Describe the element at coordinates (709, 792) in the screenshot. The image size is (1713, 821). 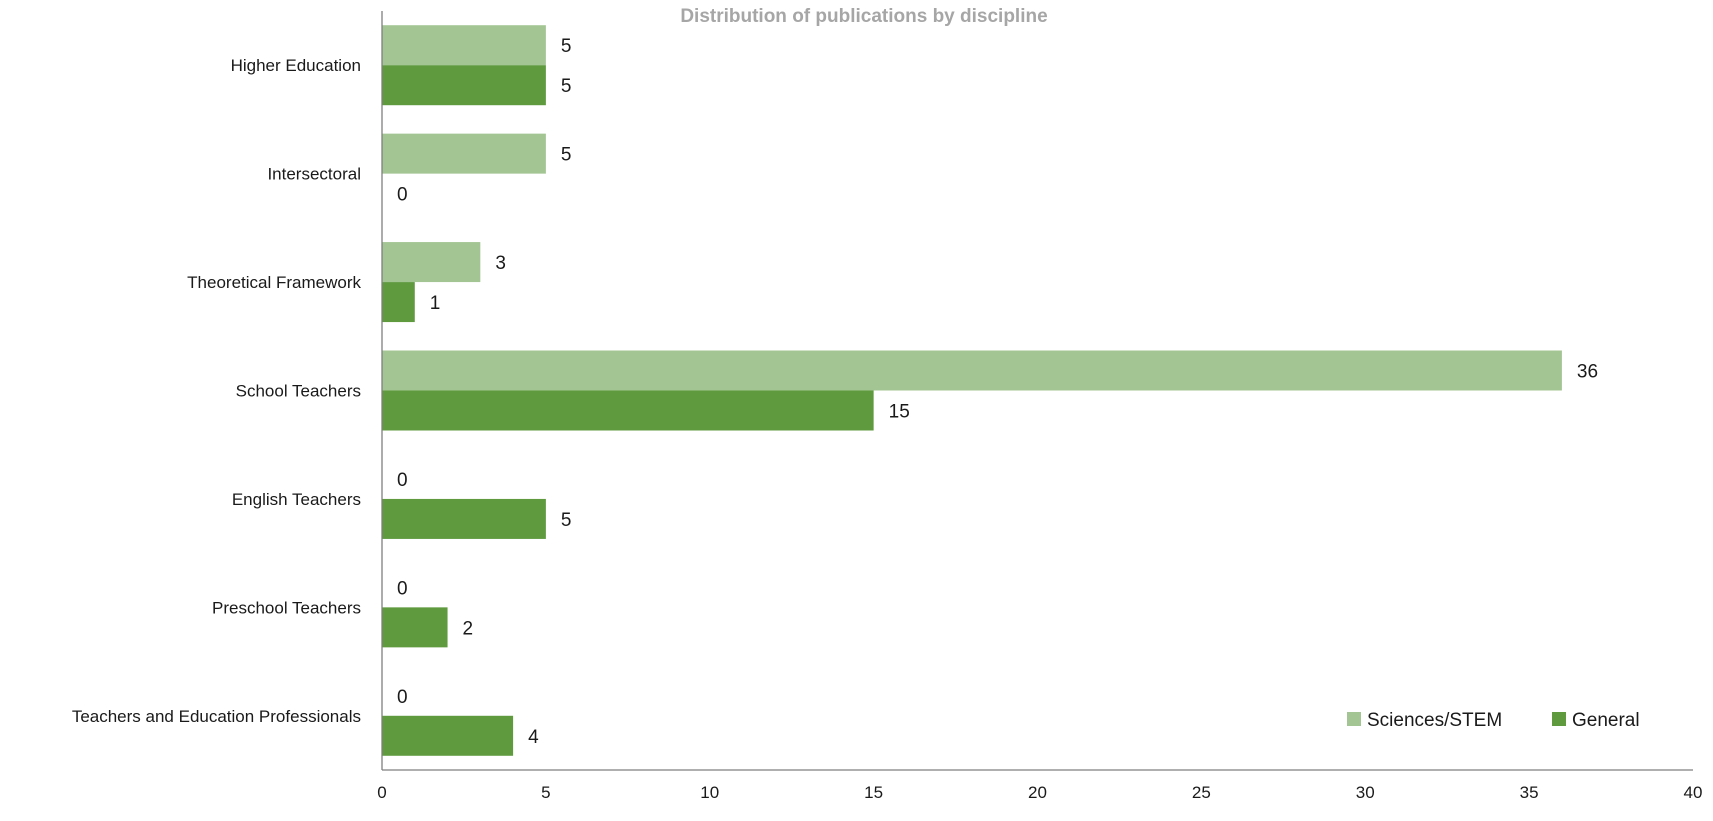
I see `x-tick-label-10: 10` at that location.